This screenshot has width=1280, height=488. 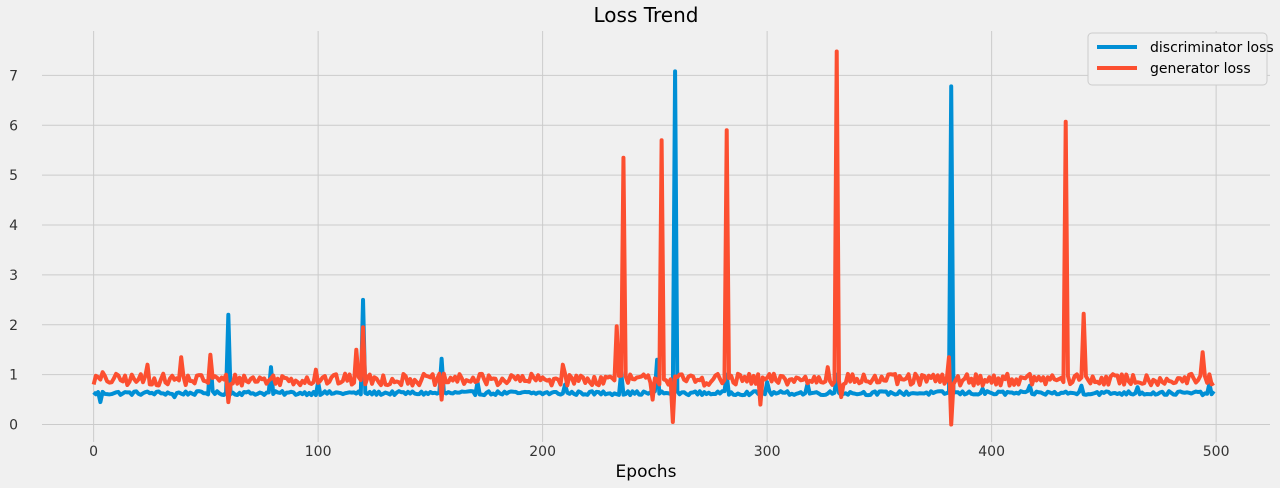 What do you see at coordinates (646, 15) in the screenshot?
I see `chart-title: Loss Trend` at bounding box center [646, 15].